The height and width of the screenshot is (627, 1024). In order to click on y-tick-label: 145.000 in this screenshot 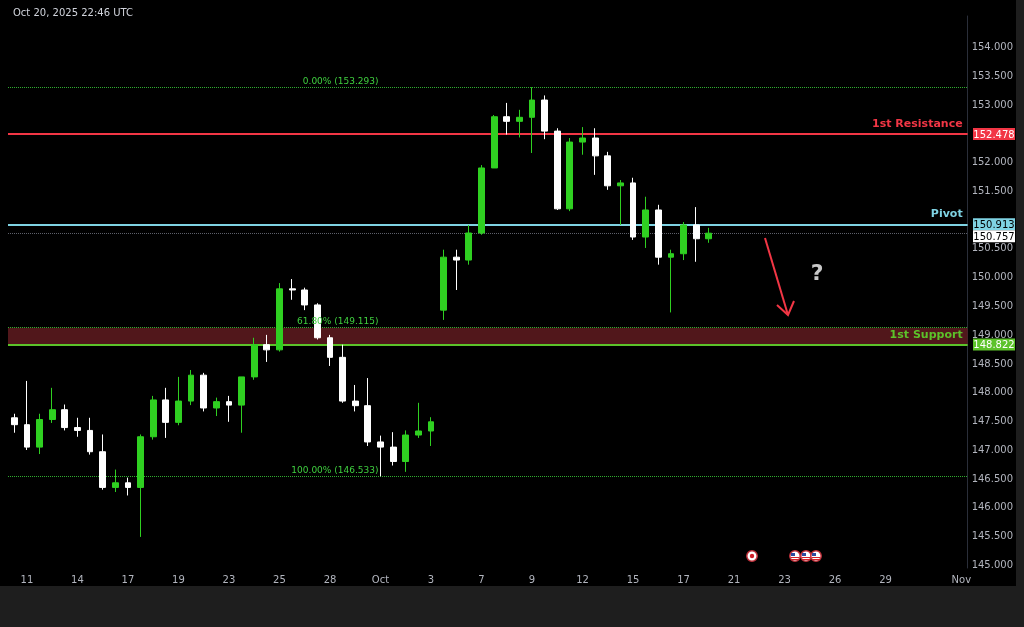, I will do `click(992, 565)`.